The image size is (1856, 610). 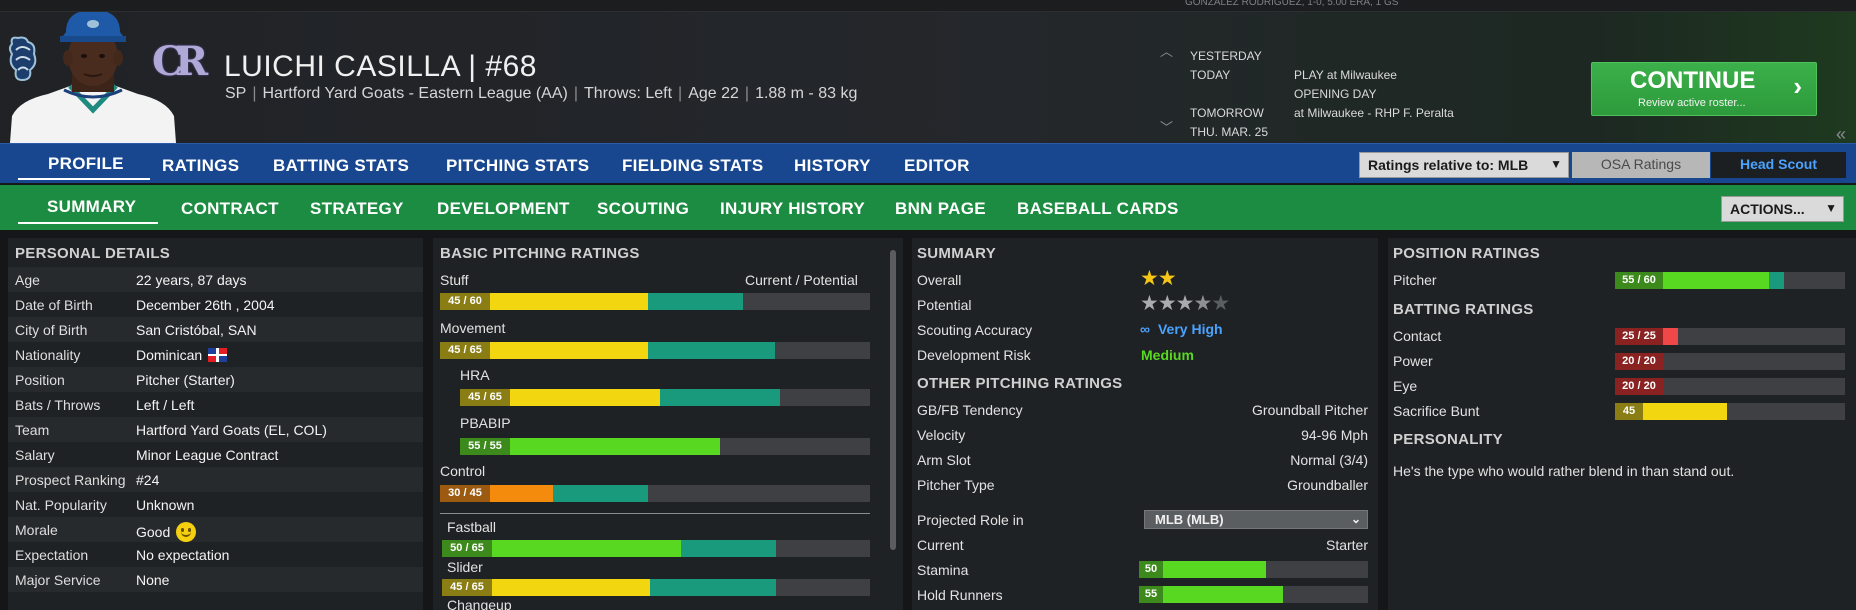 I want to click on movement-badge: 45 / 65, so click(x=465, y=350).